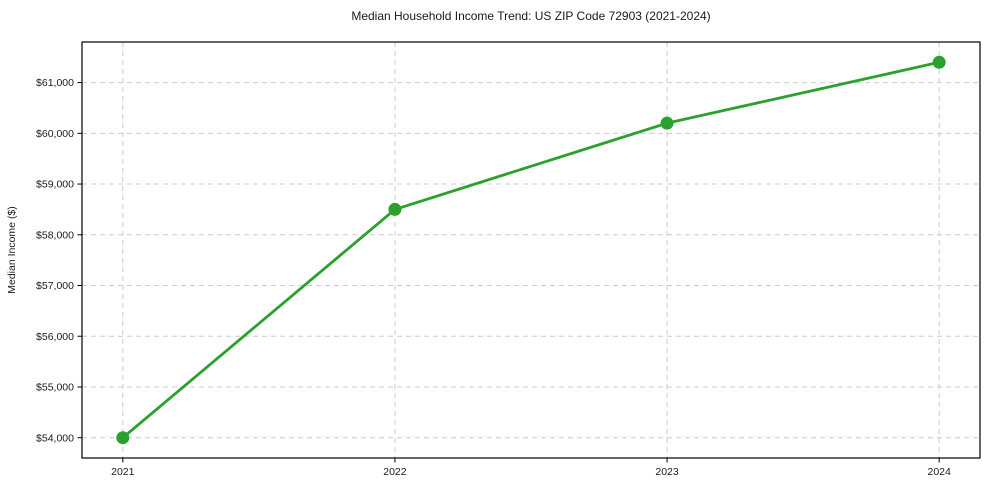 The width and height of the screenshot is (989, 490). Describe the element at coordinates (395, 472) in the screenshot. I see `x-tick-label: 2022` at that location.